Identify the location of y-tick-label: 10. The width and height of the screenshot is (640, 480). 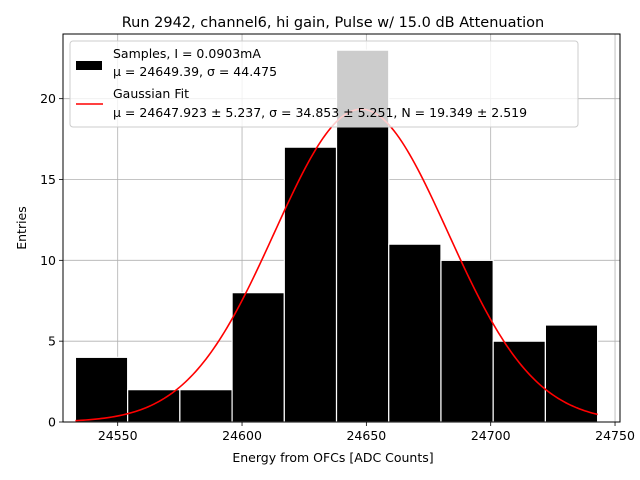
(48, 260).